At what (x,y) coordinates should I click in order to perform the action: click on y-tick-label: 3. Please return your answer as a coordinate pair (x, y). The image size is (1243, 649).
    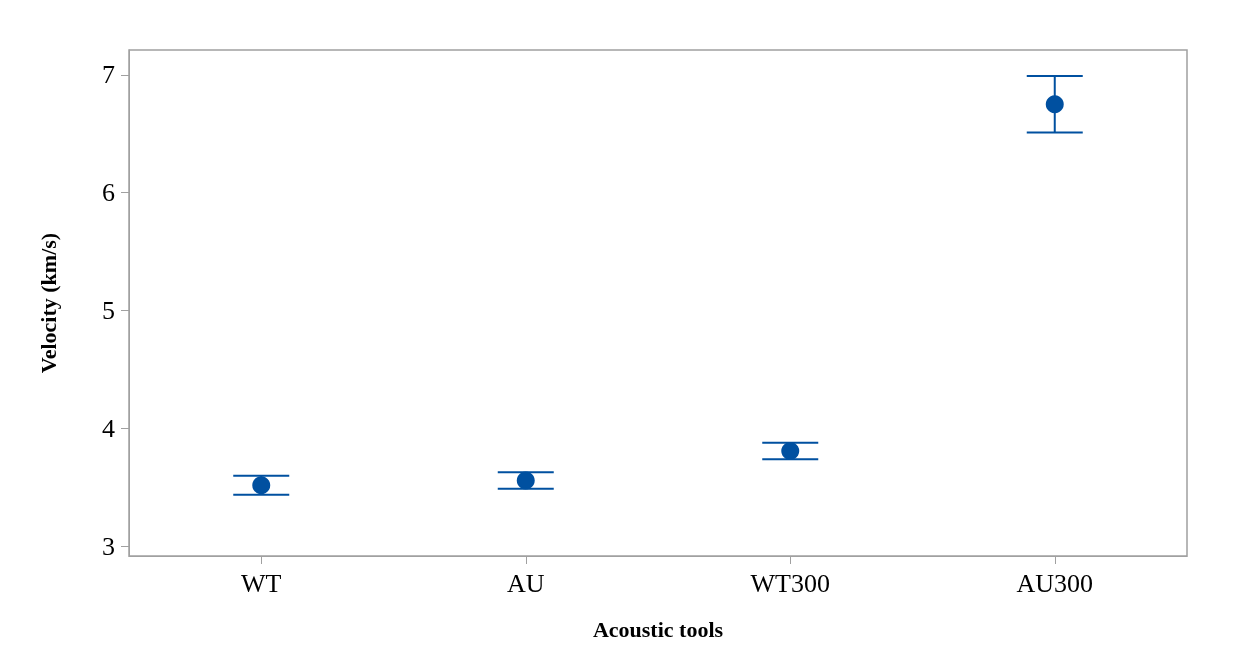
    Looking at the image, I should click on (108, 547).